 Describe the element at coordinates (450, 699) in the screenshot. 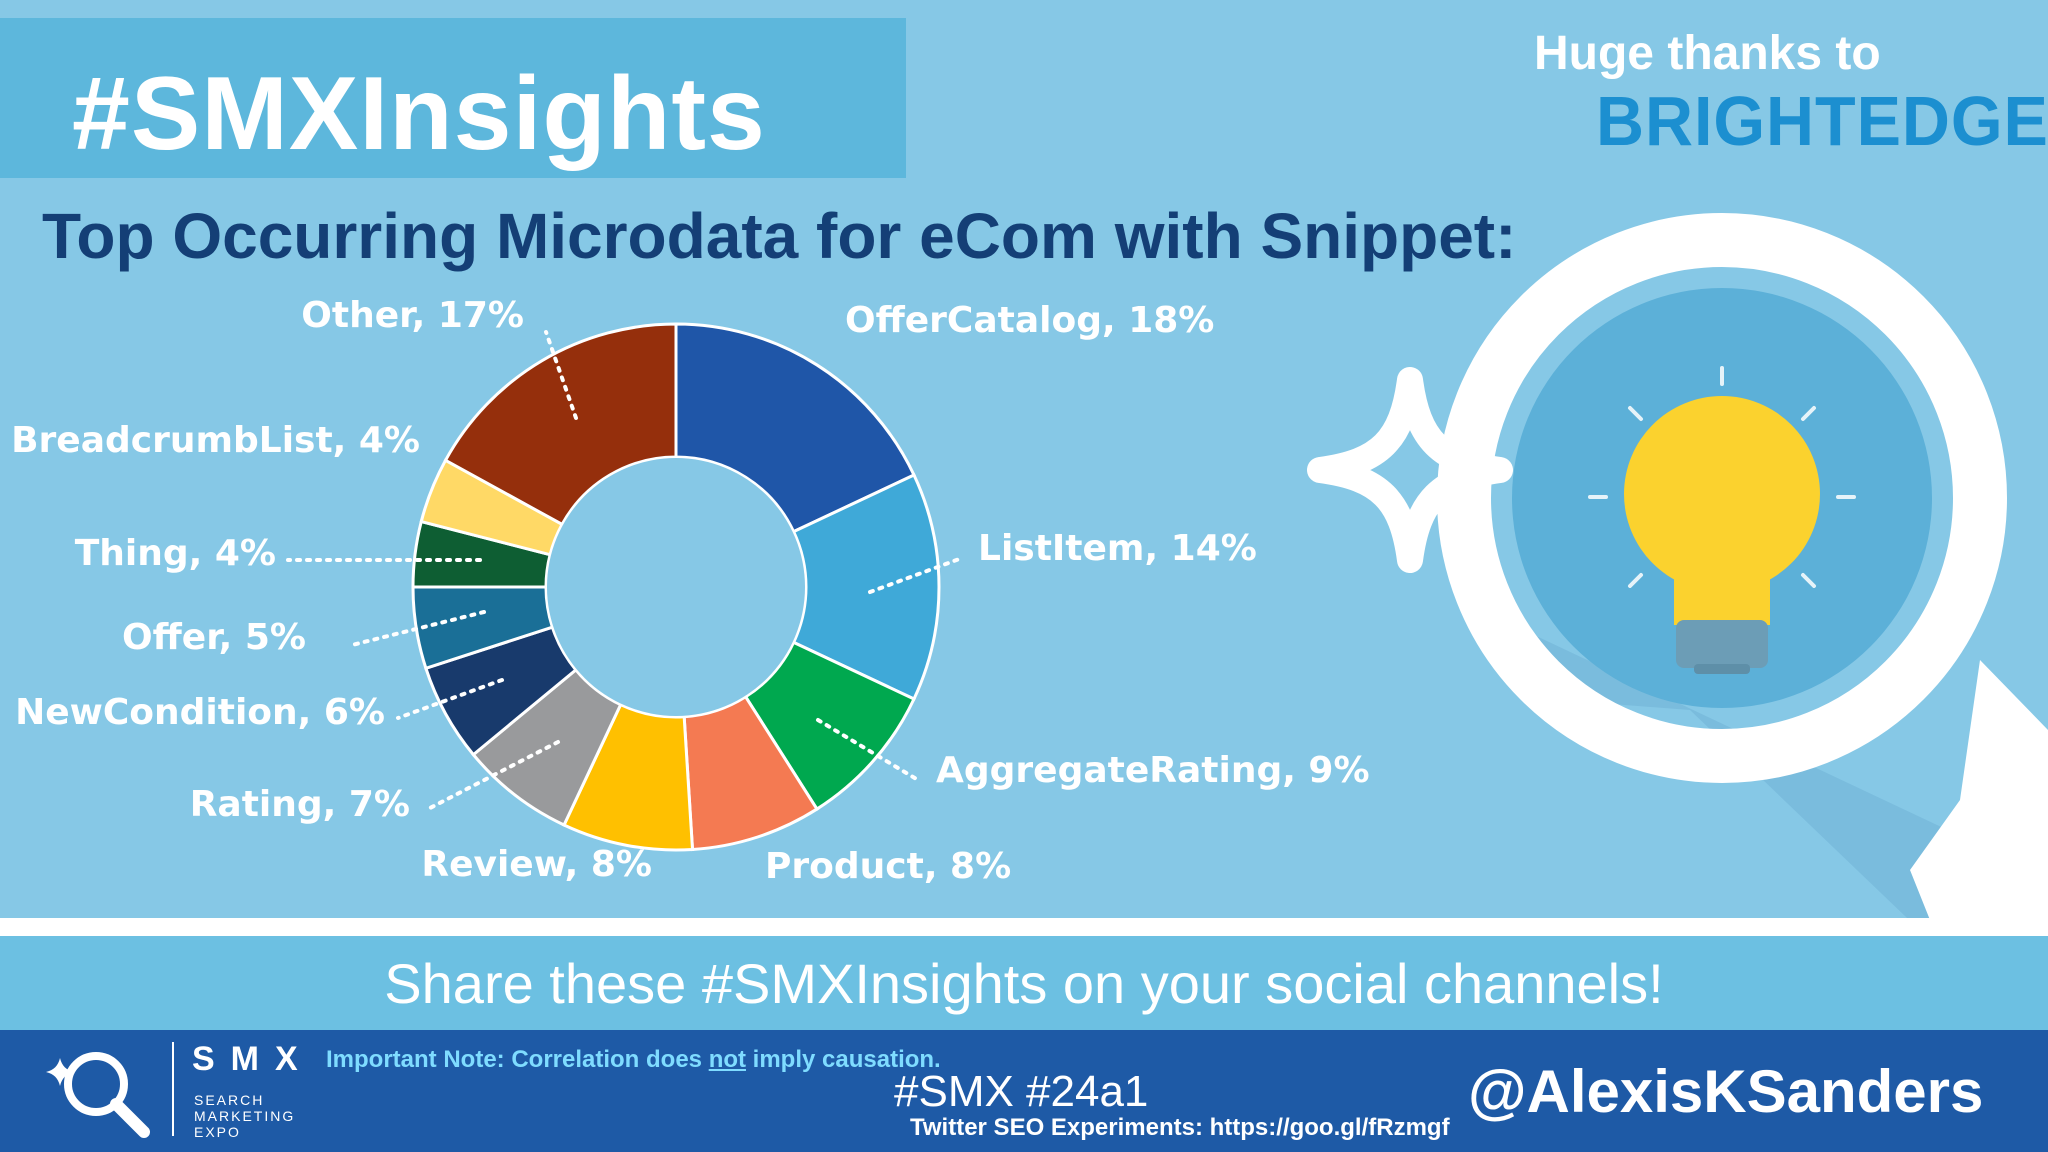

I see `leader-newcondition` at that location.